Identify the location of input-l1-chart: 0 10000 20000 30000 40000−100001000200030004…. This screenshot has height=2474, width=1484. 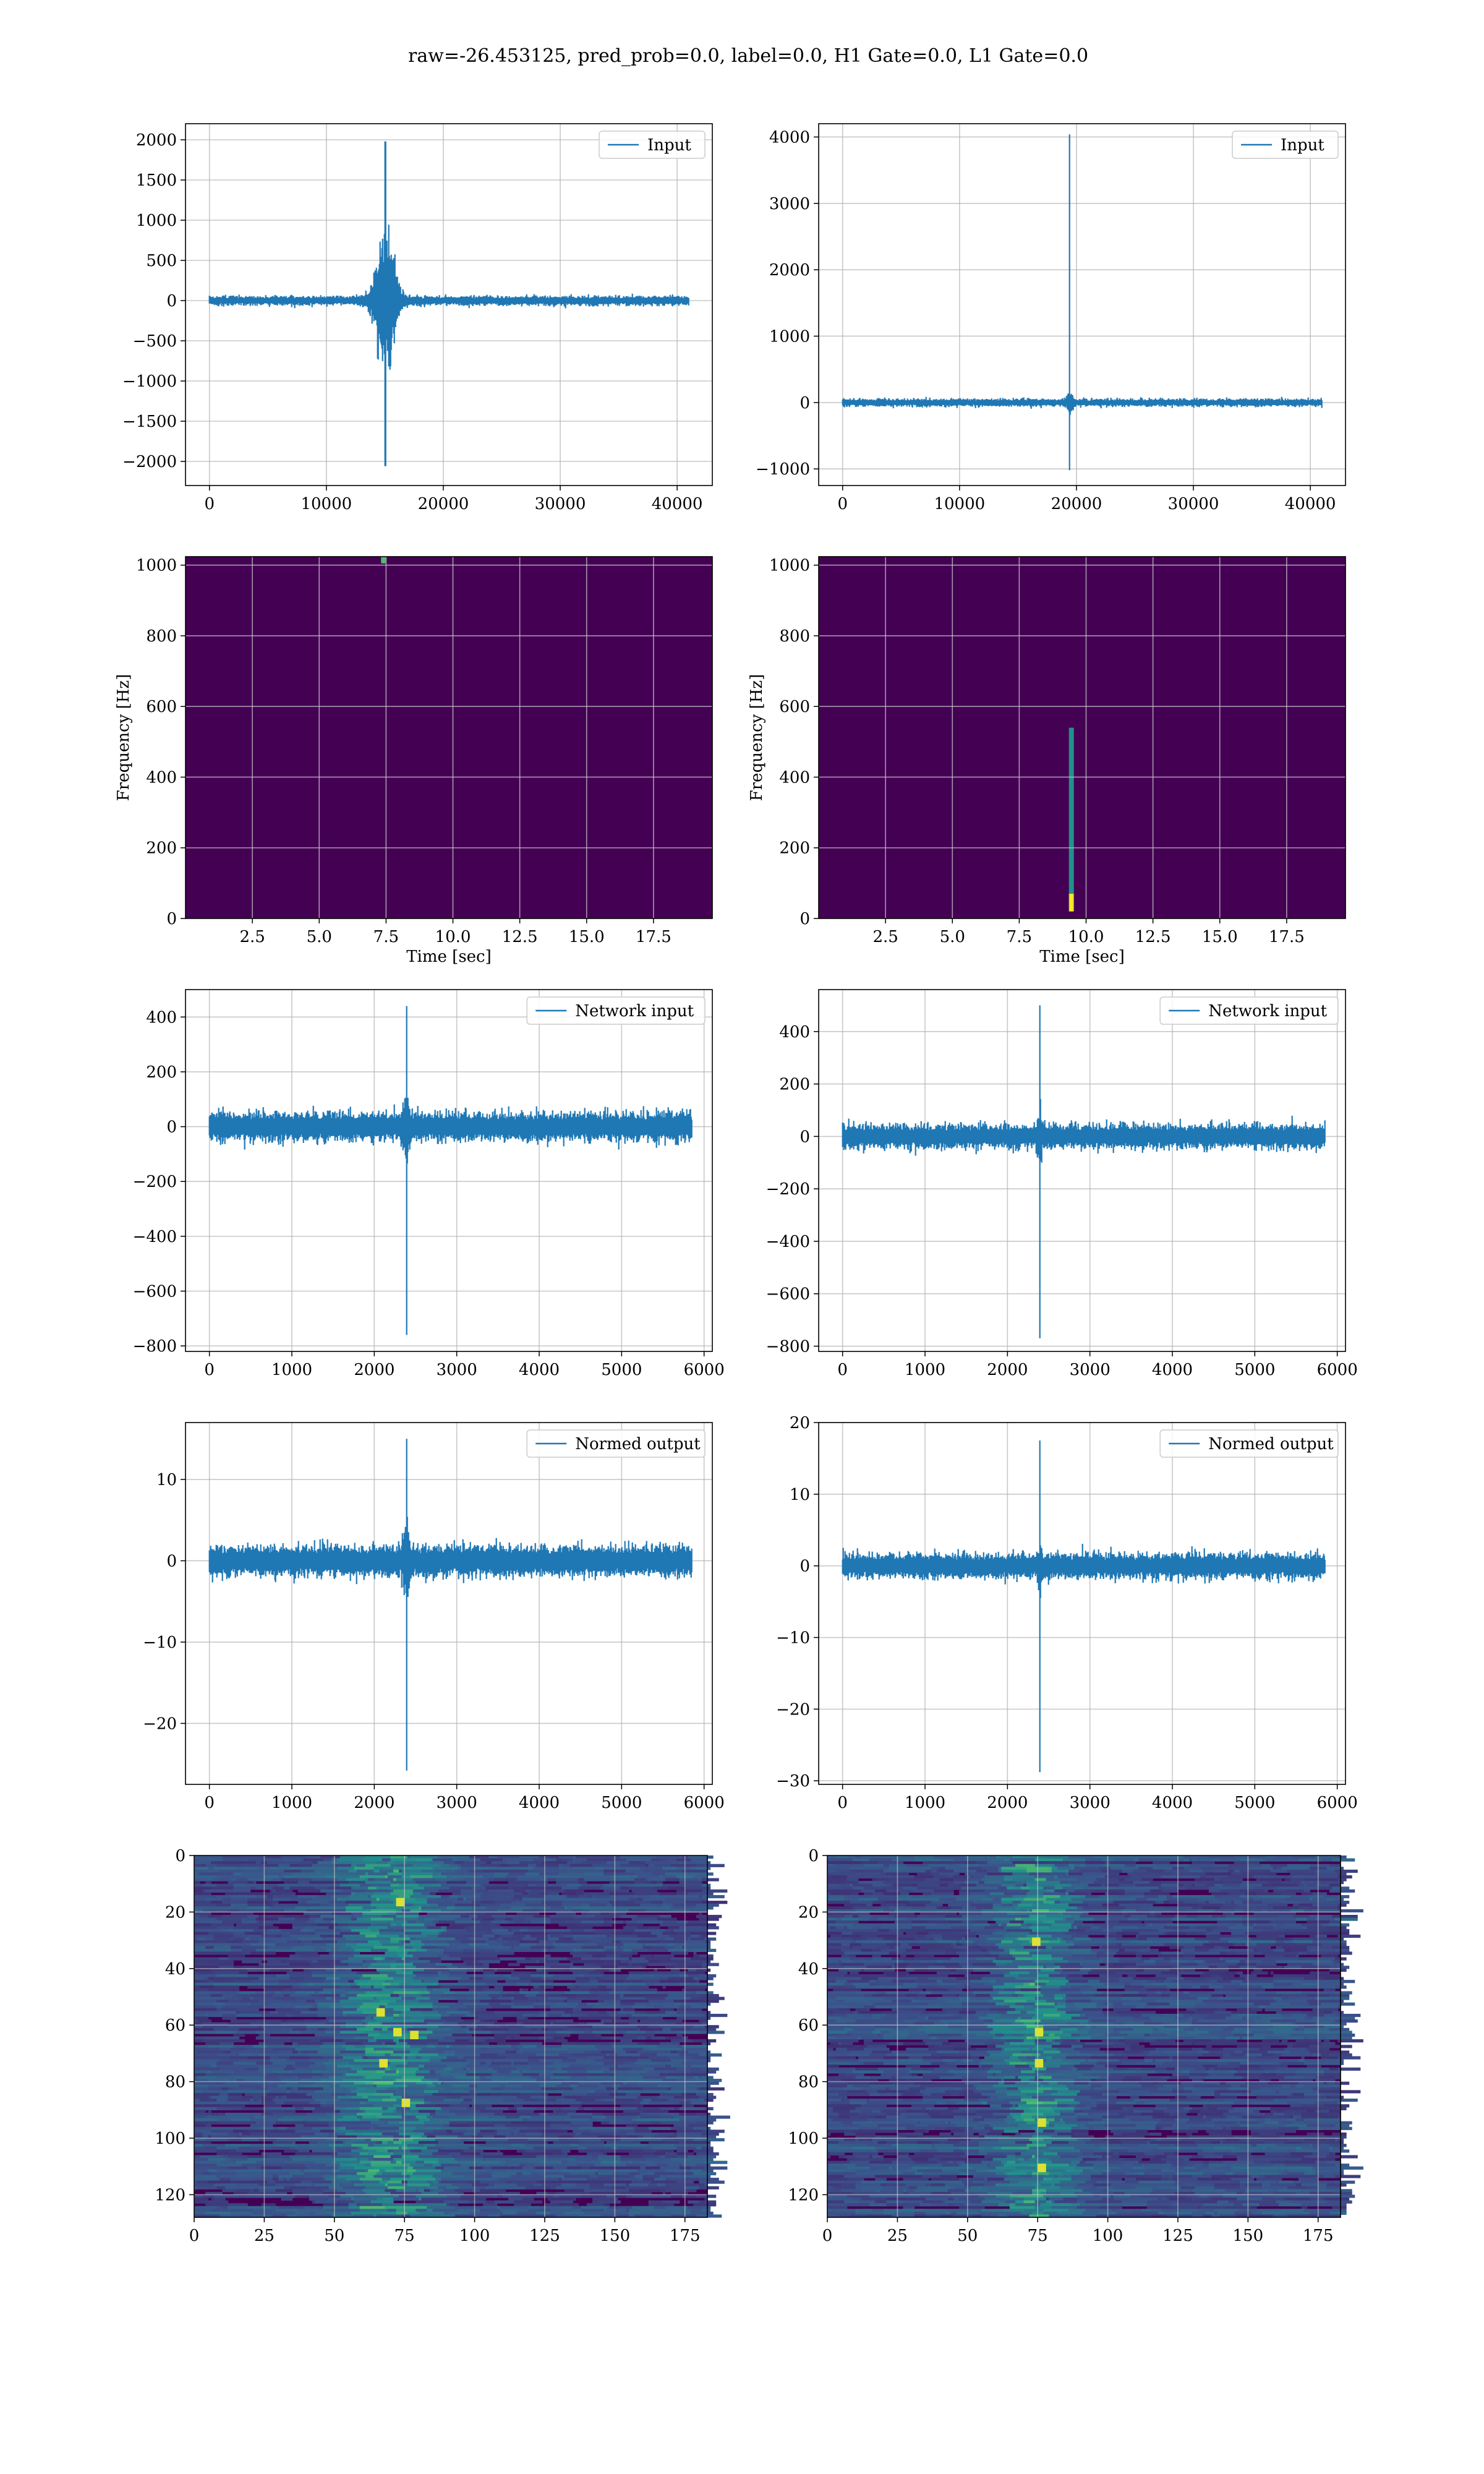
(1051, 318).